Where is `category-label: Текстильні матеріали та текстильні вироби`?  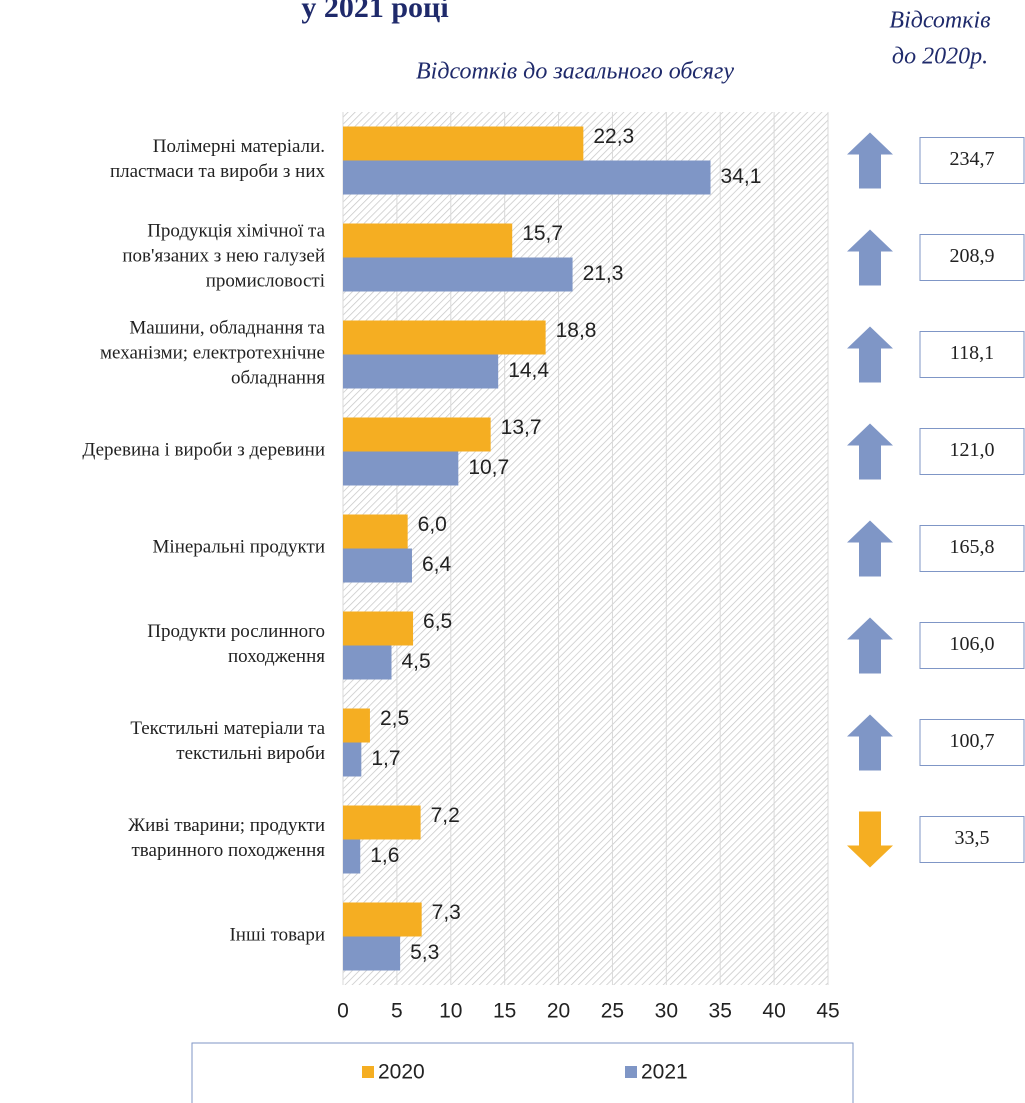 category-label: Текстильні матеріали та текстильні вироби is located at coordinates (227, 741).